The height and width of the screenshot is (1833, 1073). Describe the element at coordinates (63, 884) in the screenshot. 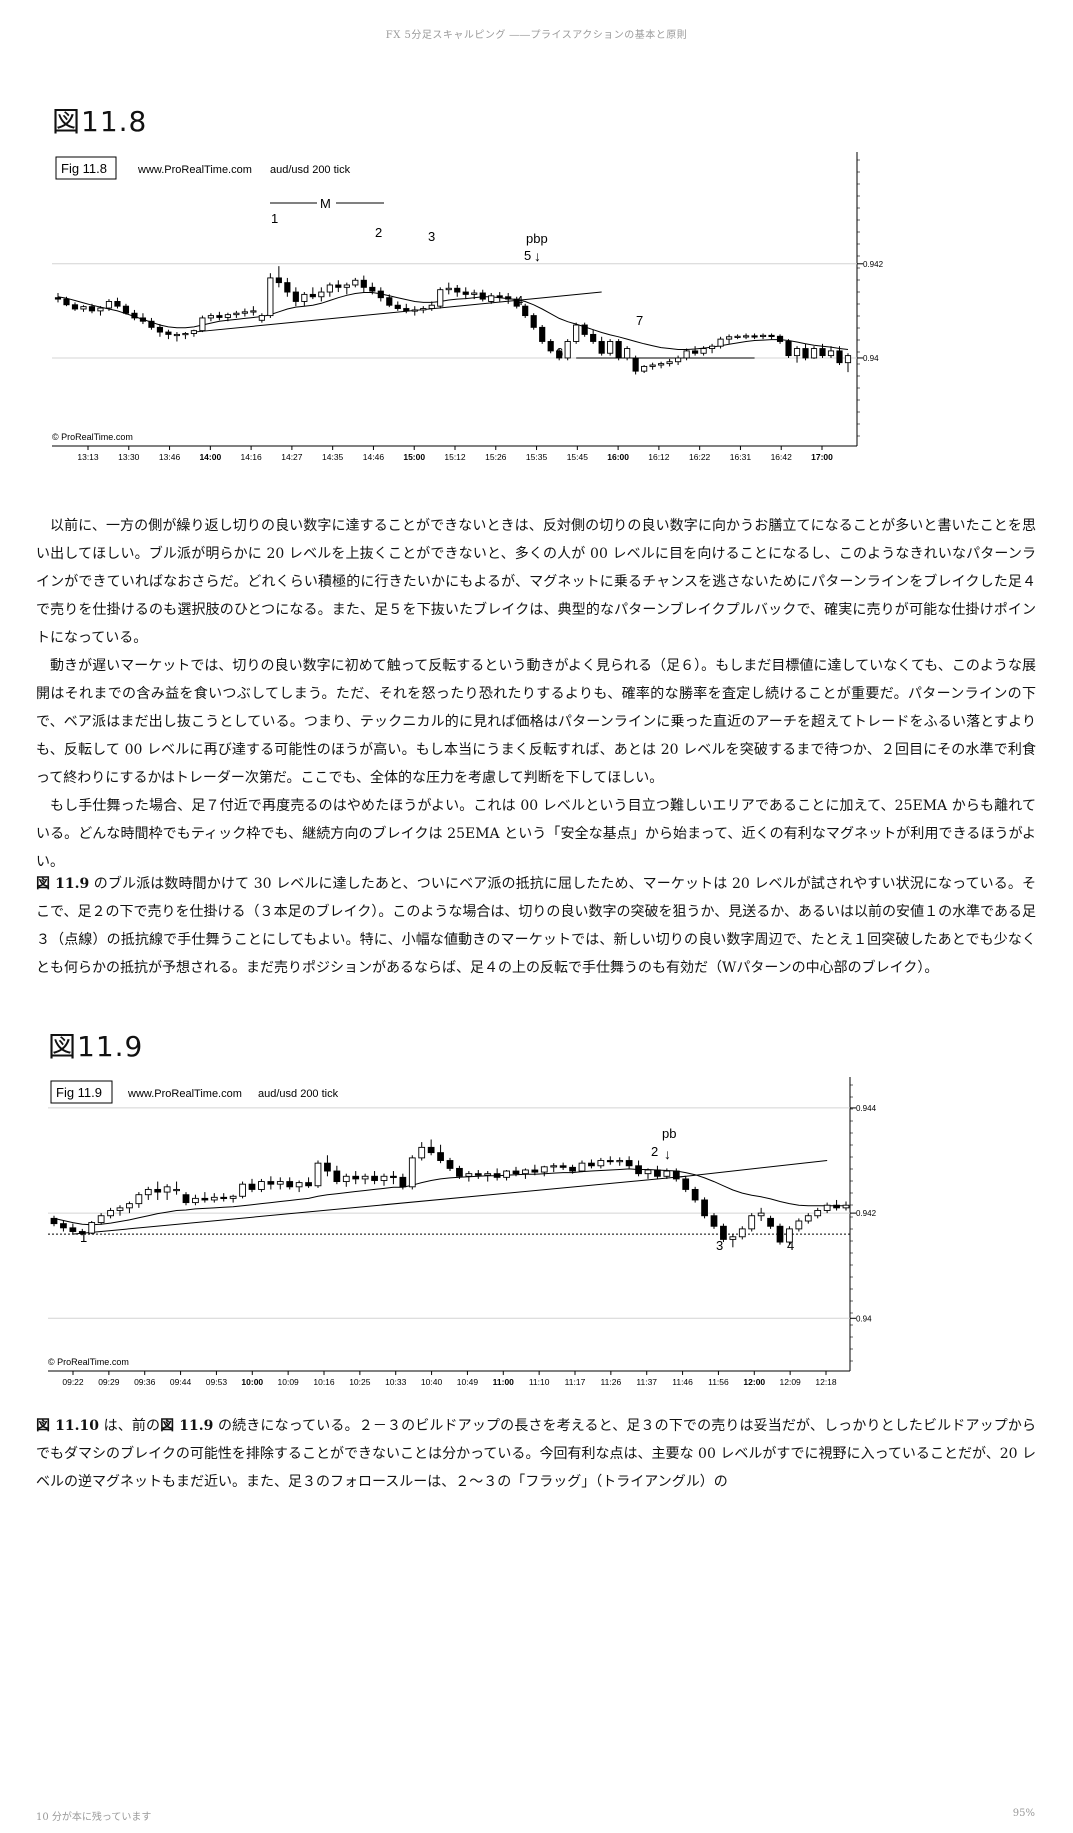

I see `figure-ref: 図 11.9` at that location.